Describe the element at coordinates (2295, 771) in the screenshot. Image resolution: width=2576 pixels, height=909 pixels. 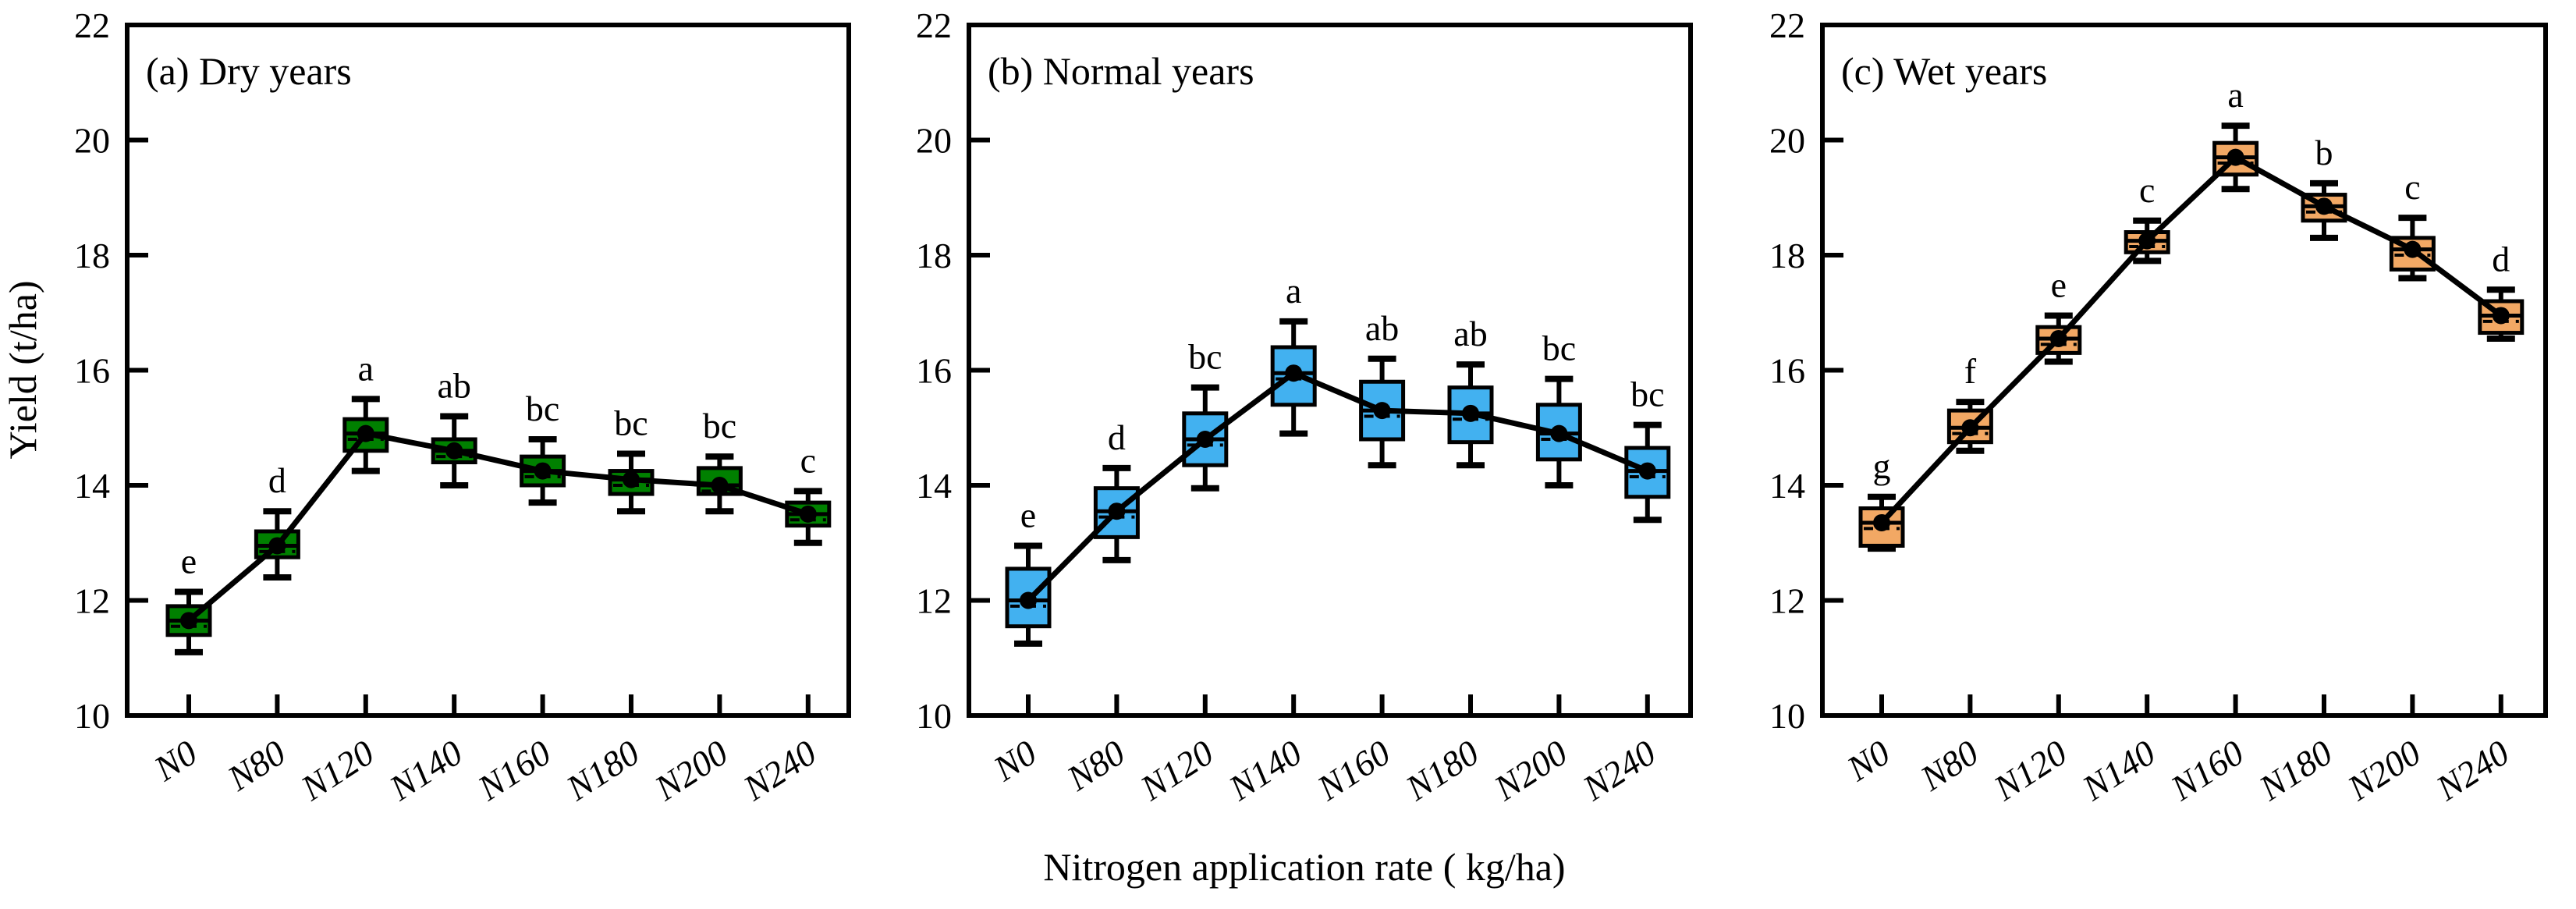
I see `x-tick-label: N180` at that location.